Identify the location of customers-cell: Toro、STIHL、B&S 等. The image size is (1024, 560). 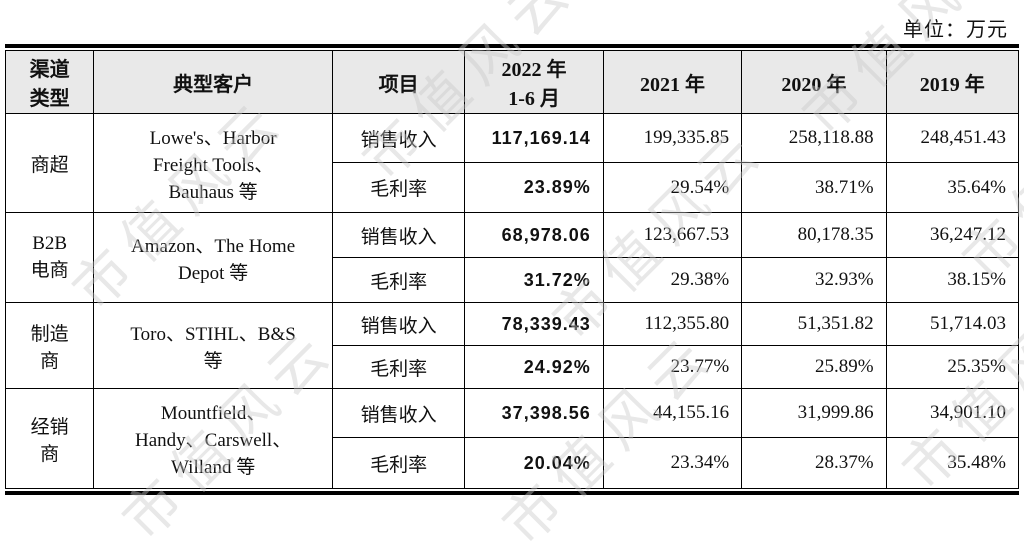
(213, 345).